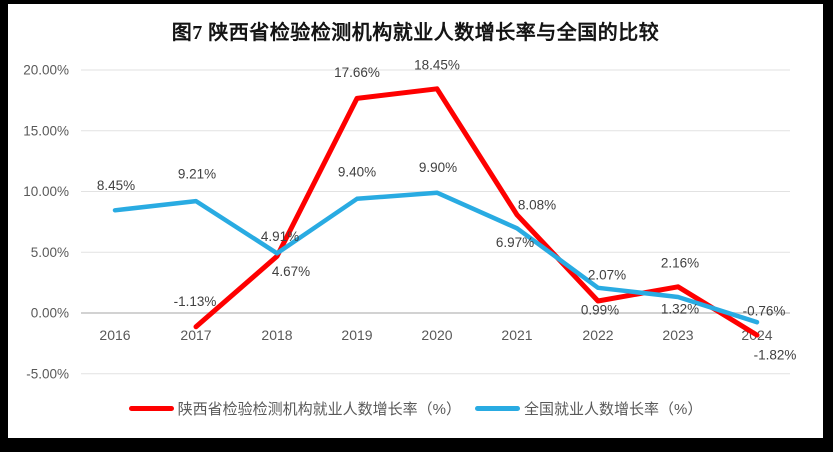 The width and height of the screenshot is (833, 452). Describe the element at coordinates (46, 191) in the screenshot. I see `y-tick-label: 10.00%` at that location.